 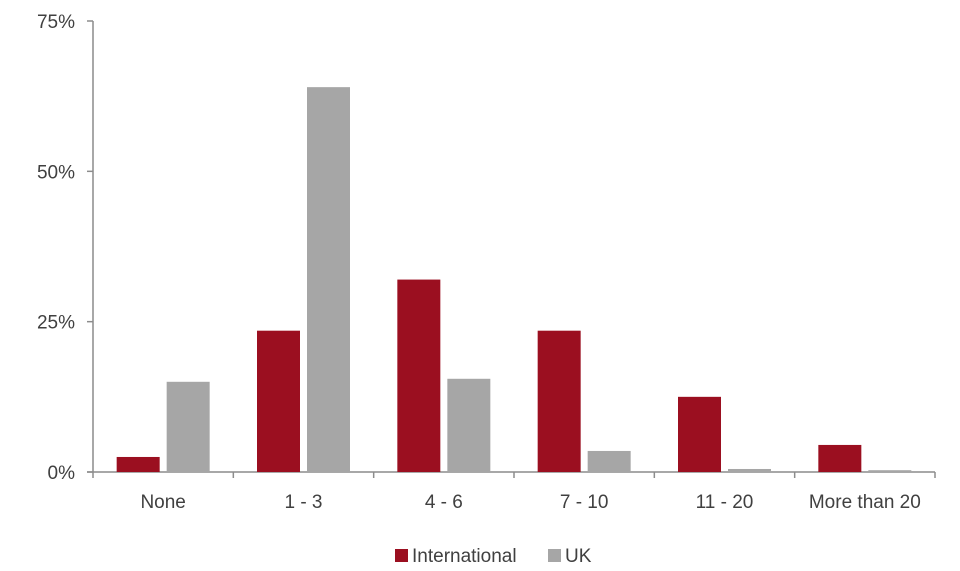 I want to click on x-category-label: 4 - 6, so click(x=444, y=502).